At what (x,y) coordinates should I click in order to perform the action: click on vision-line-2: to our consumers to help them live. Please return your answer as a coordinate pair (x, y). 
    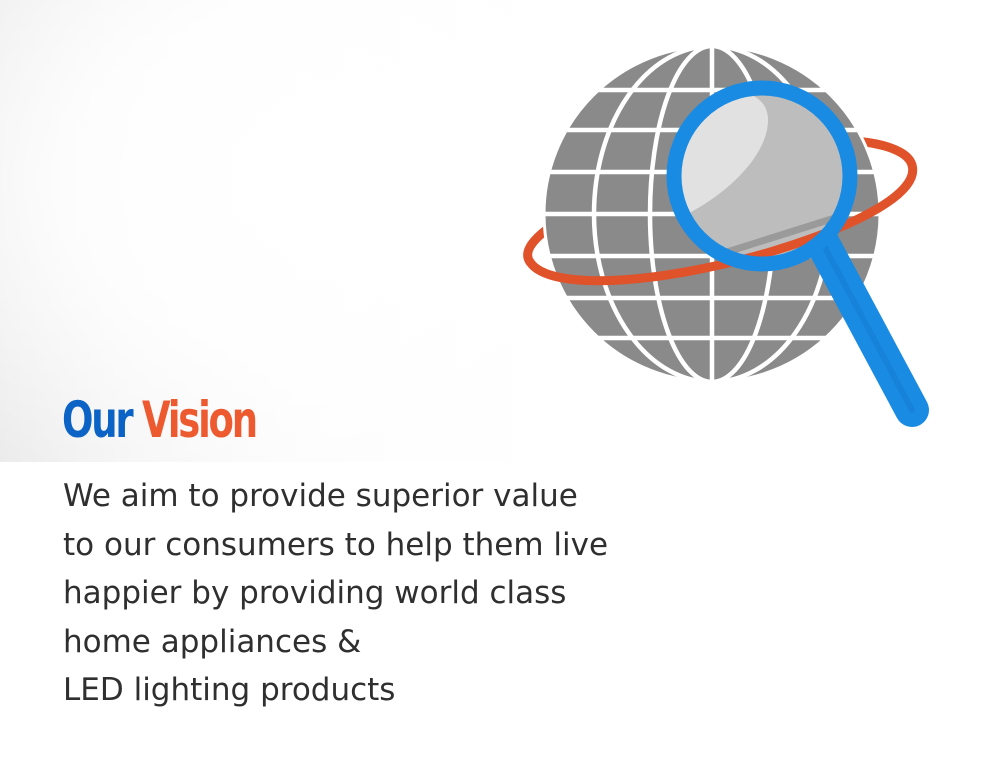
    Looking at the image, I should click on (336, 544).